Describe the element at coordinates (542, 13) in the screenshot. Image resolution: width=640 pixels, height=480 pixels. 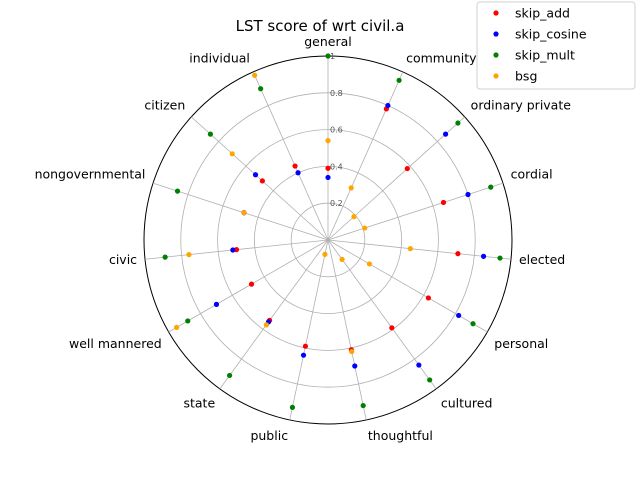
I see `legend-label: skip_add` at that location.